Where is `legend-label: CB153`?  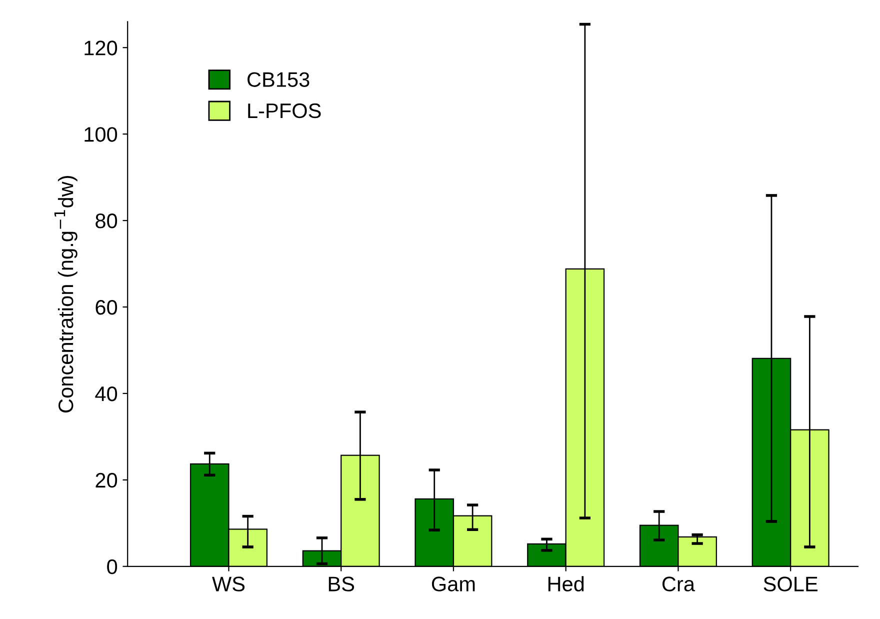 legend-label: CB153 is located at coordinates (279, 79).